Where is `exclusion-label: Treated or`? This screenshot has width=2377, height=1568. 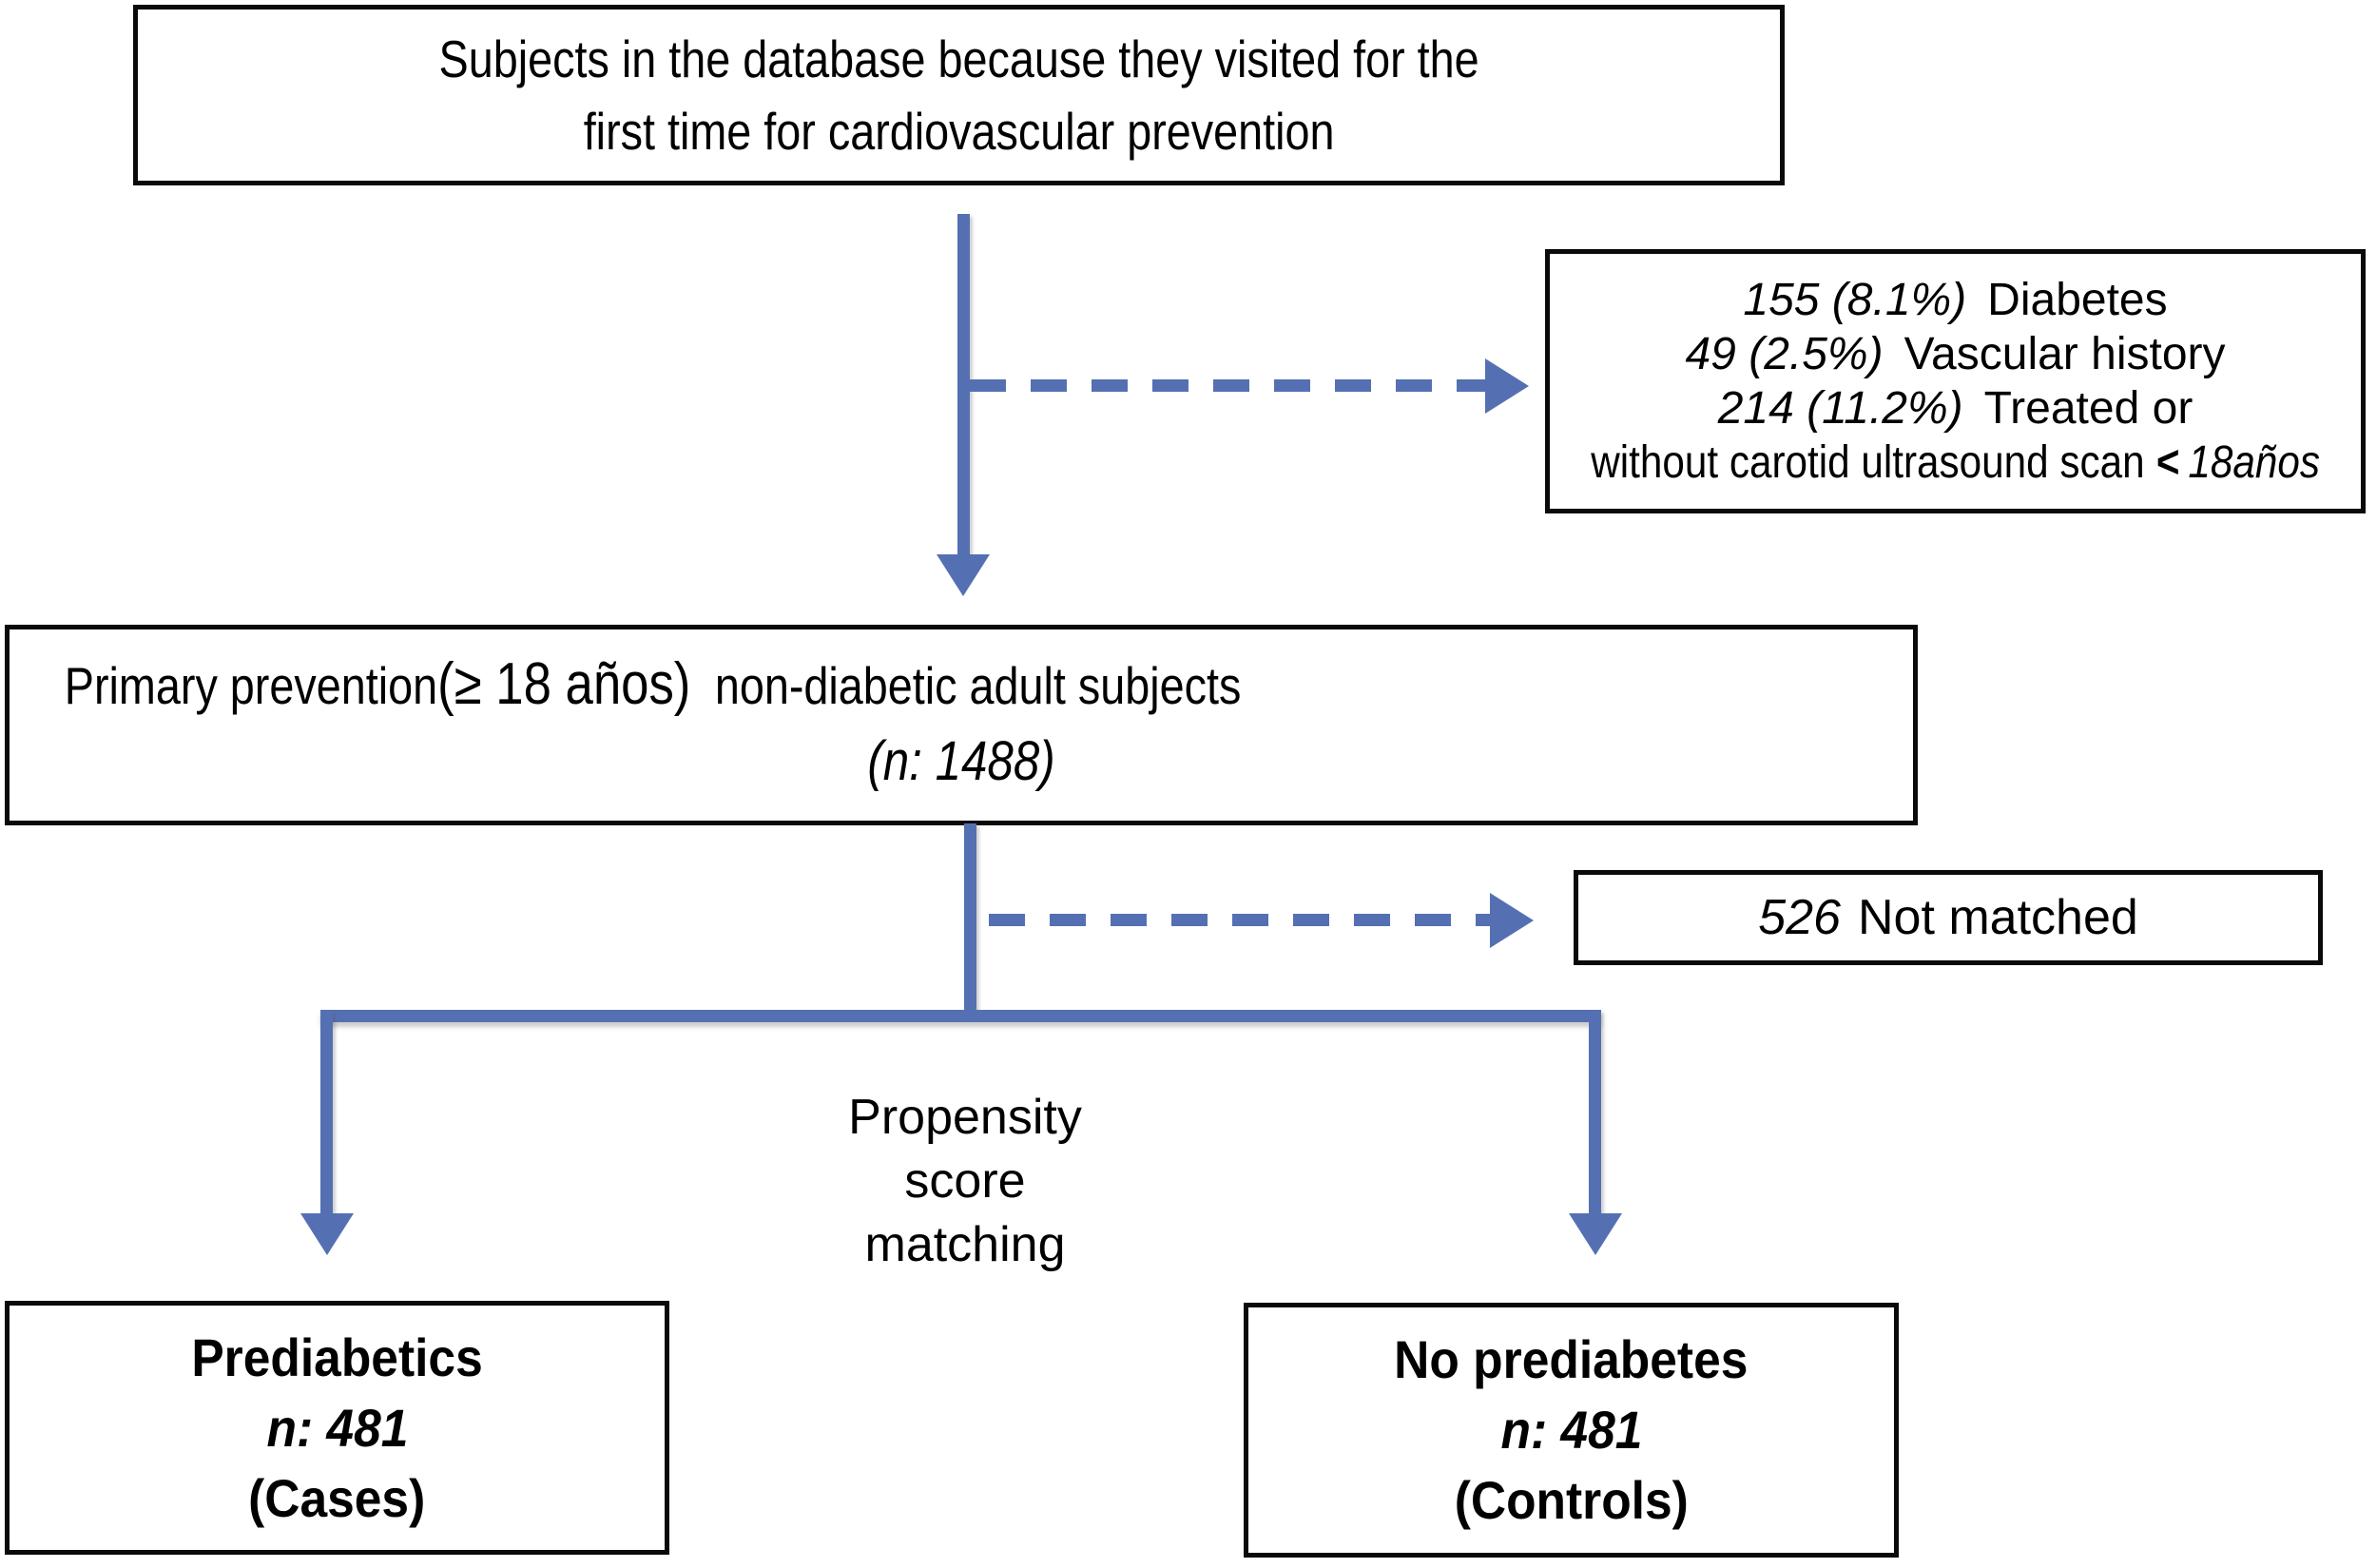
exclusion-label: Treated or is located at coordinates (2088, 408).